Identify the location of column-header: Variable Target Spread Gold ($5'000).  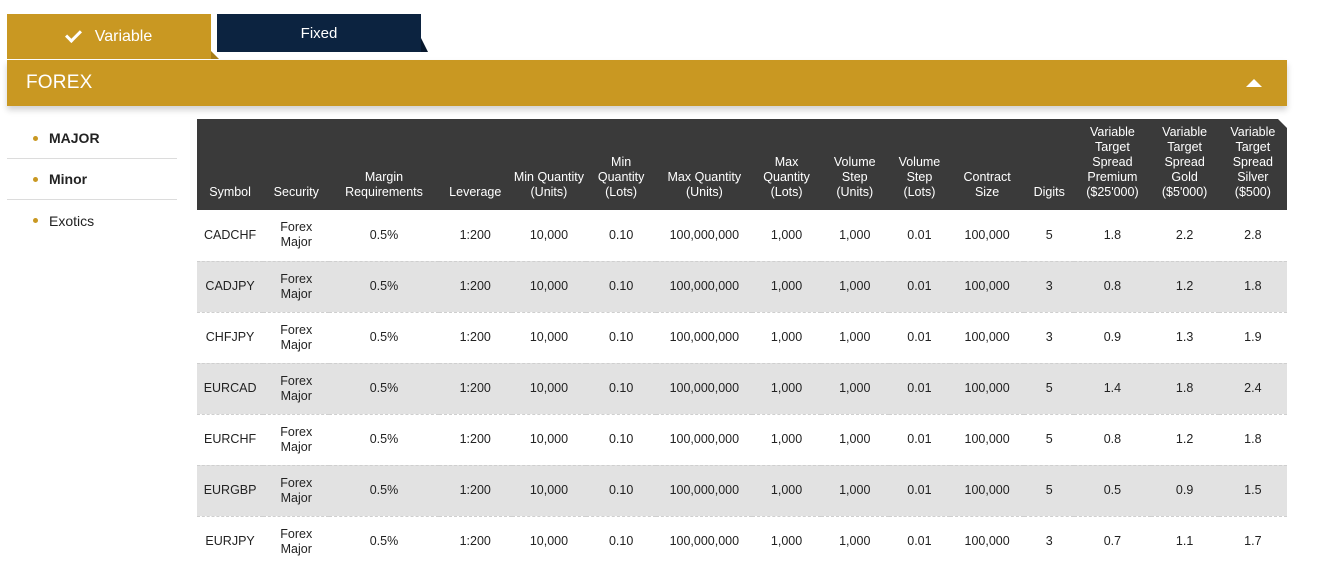
(1184, 162).